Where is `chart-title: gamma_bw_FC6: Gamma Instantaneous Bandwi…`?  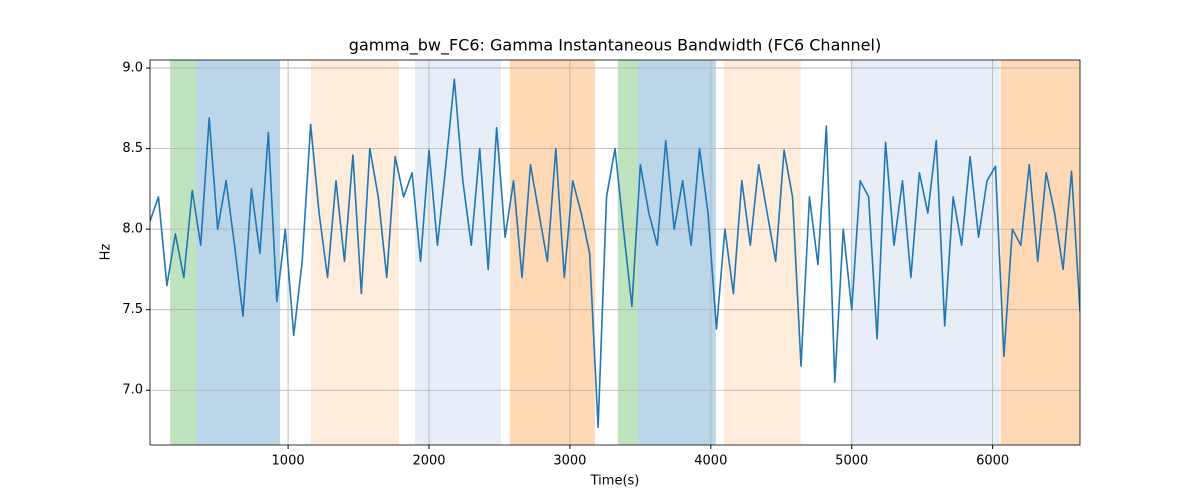
chart-title: gamma_bw_FC6: Gamma Instantaneous Bandwi… is located at coordinates (615, 46).